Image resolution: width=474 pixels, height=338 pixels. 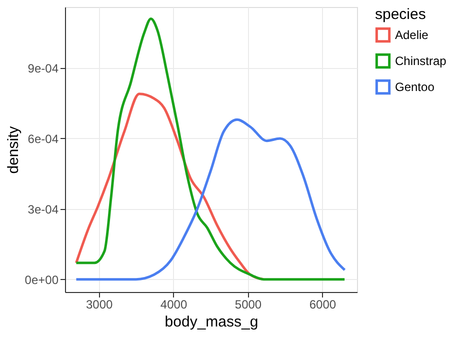 I want to click on y-tick-label: 0e+00, so click(x=41, y=279).